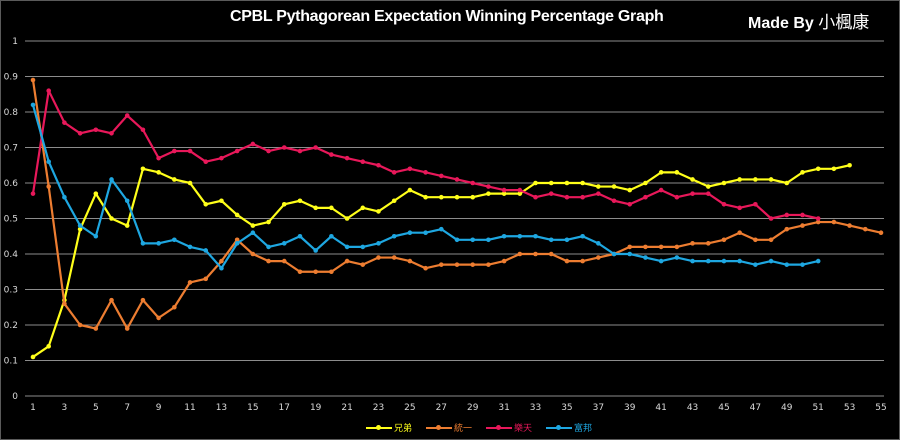 The height and width of the screenshot is (440, 900). I want to click on y-tick-label: 0.6, so click(11, 184).